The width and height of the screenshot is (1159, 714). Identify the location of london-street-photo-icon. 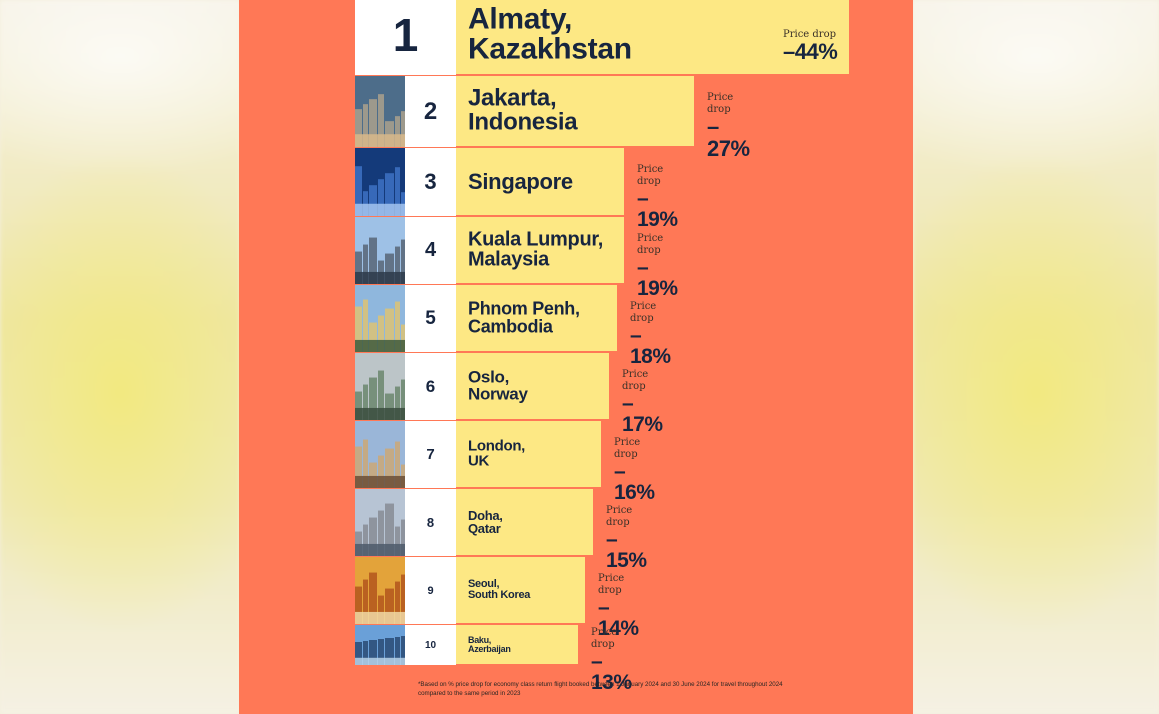
(380, 454).